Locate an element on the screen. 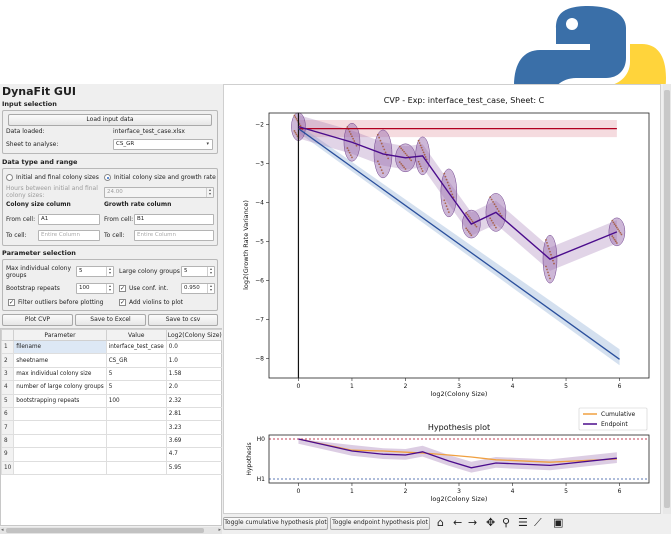 The width and height of the screenshot is (671, 534). value-cell: CS_GR is located at coordinates (136, 360).